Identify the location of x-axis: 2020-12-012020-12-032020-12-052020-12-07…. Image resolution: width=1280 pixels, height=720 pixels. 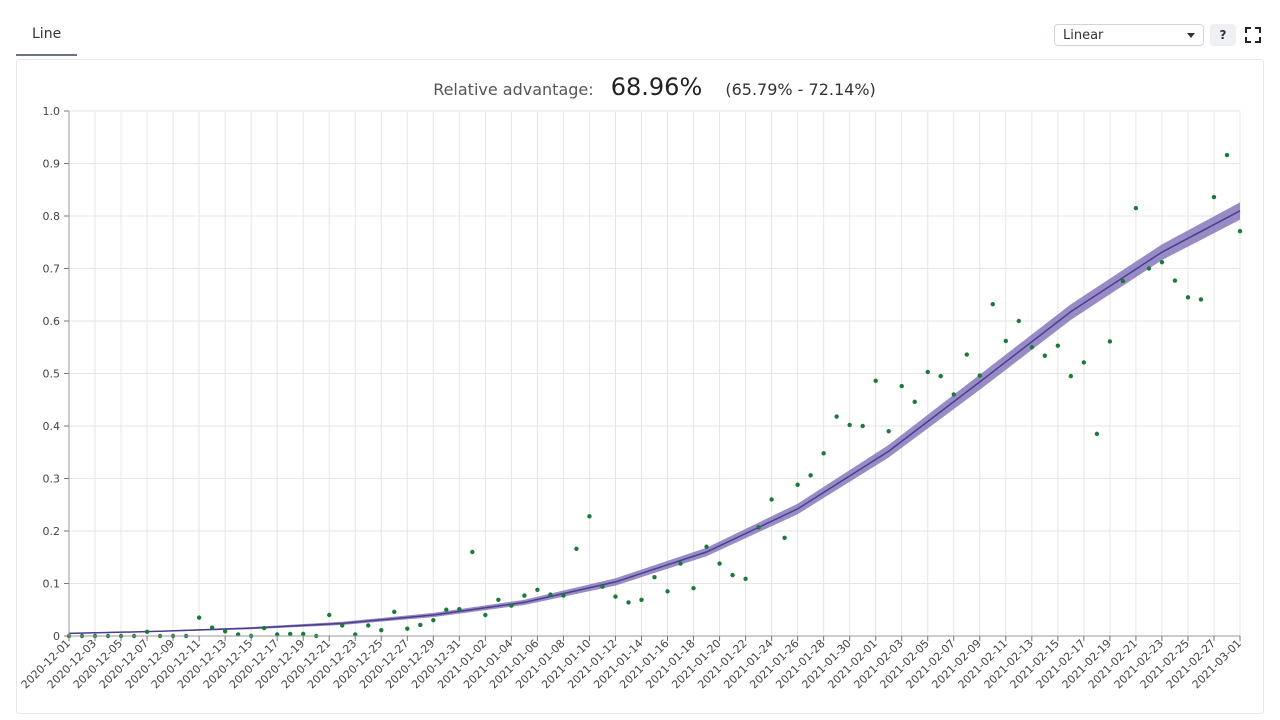
(631, 663).